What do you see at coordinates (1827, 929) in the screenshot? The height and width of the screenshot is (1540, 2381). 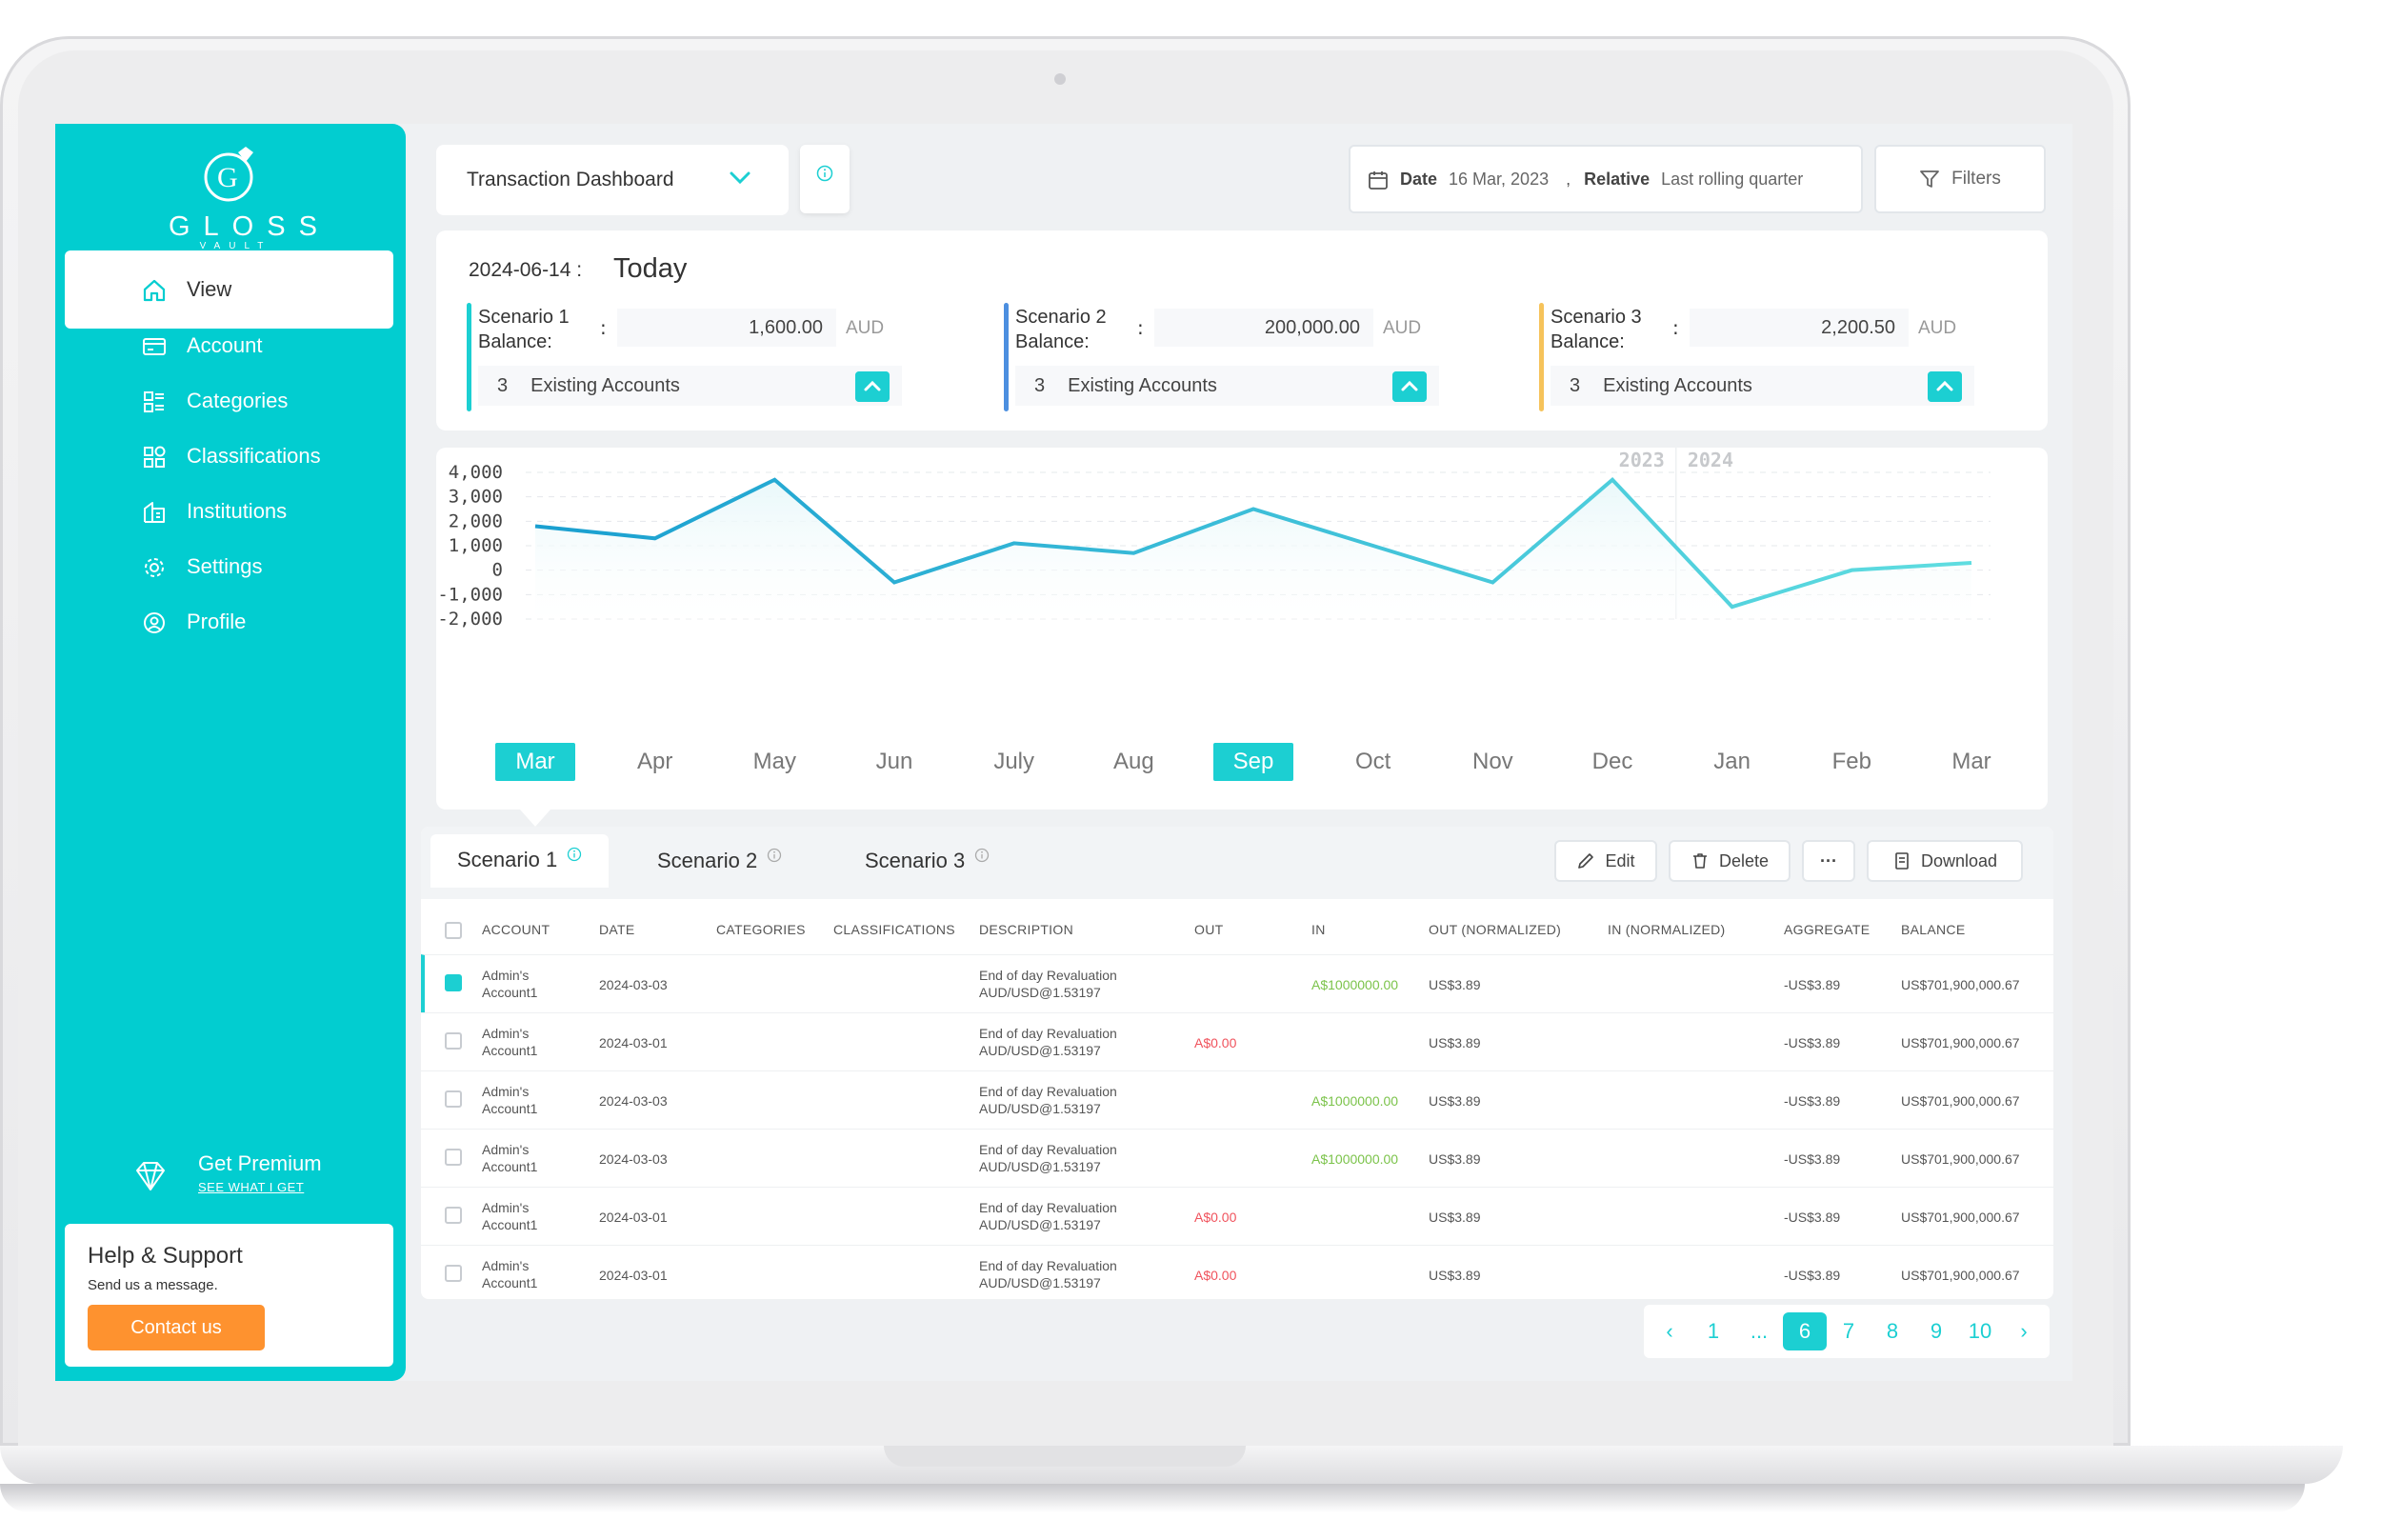 I see `col-aggregate: AGGREGATE` at bounding box center [1827, 929].